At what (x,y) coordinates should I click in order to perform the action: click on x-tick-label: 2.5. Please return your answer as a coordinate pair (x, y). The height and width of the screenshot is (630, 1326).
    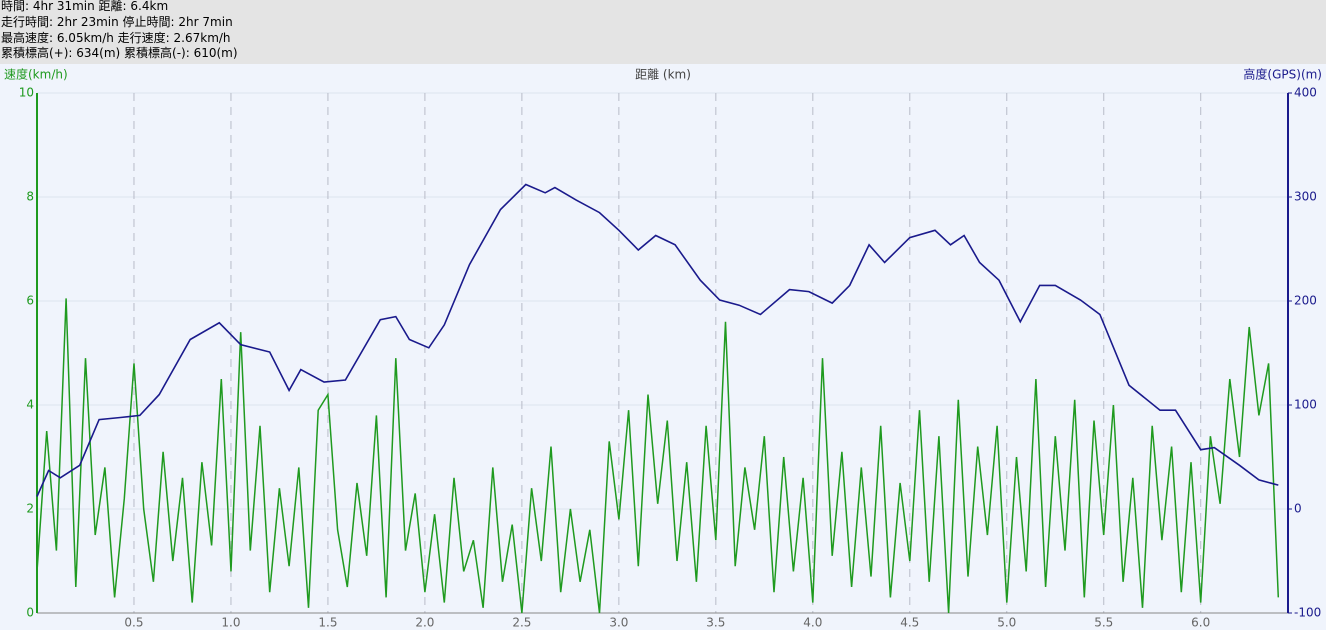
    Looking at the image, I should click on (521, 623).